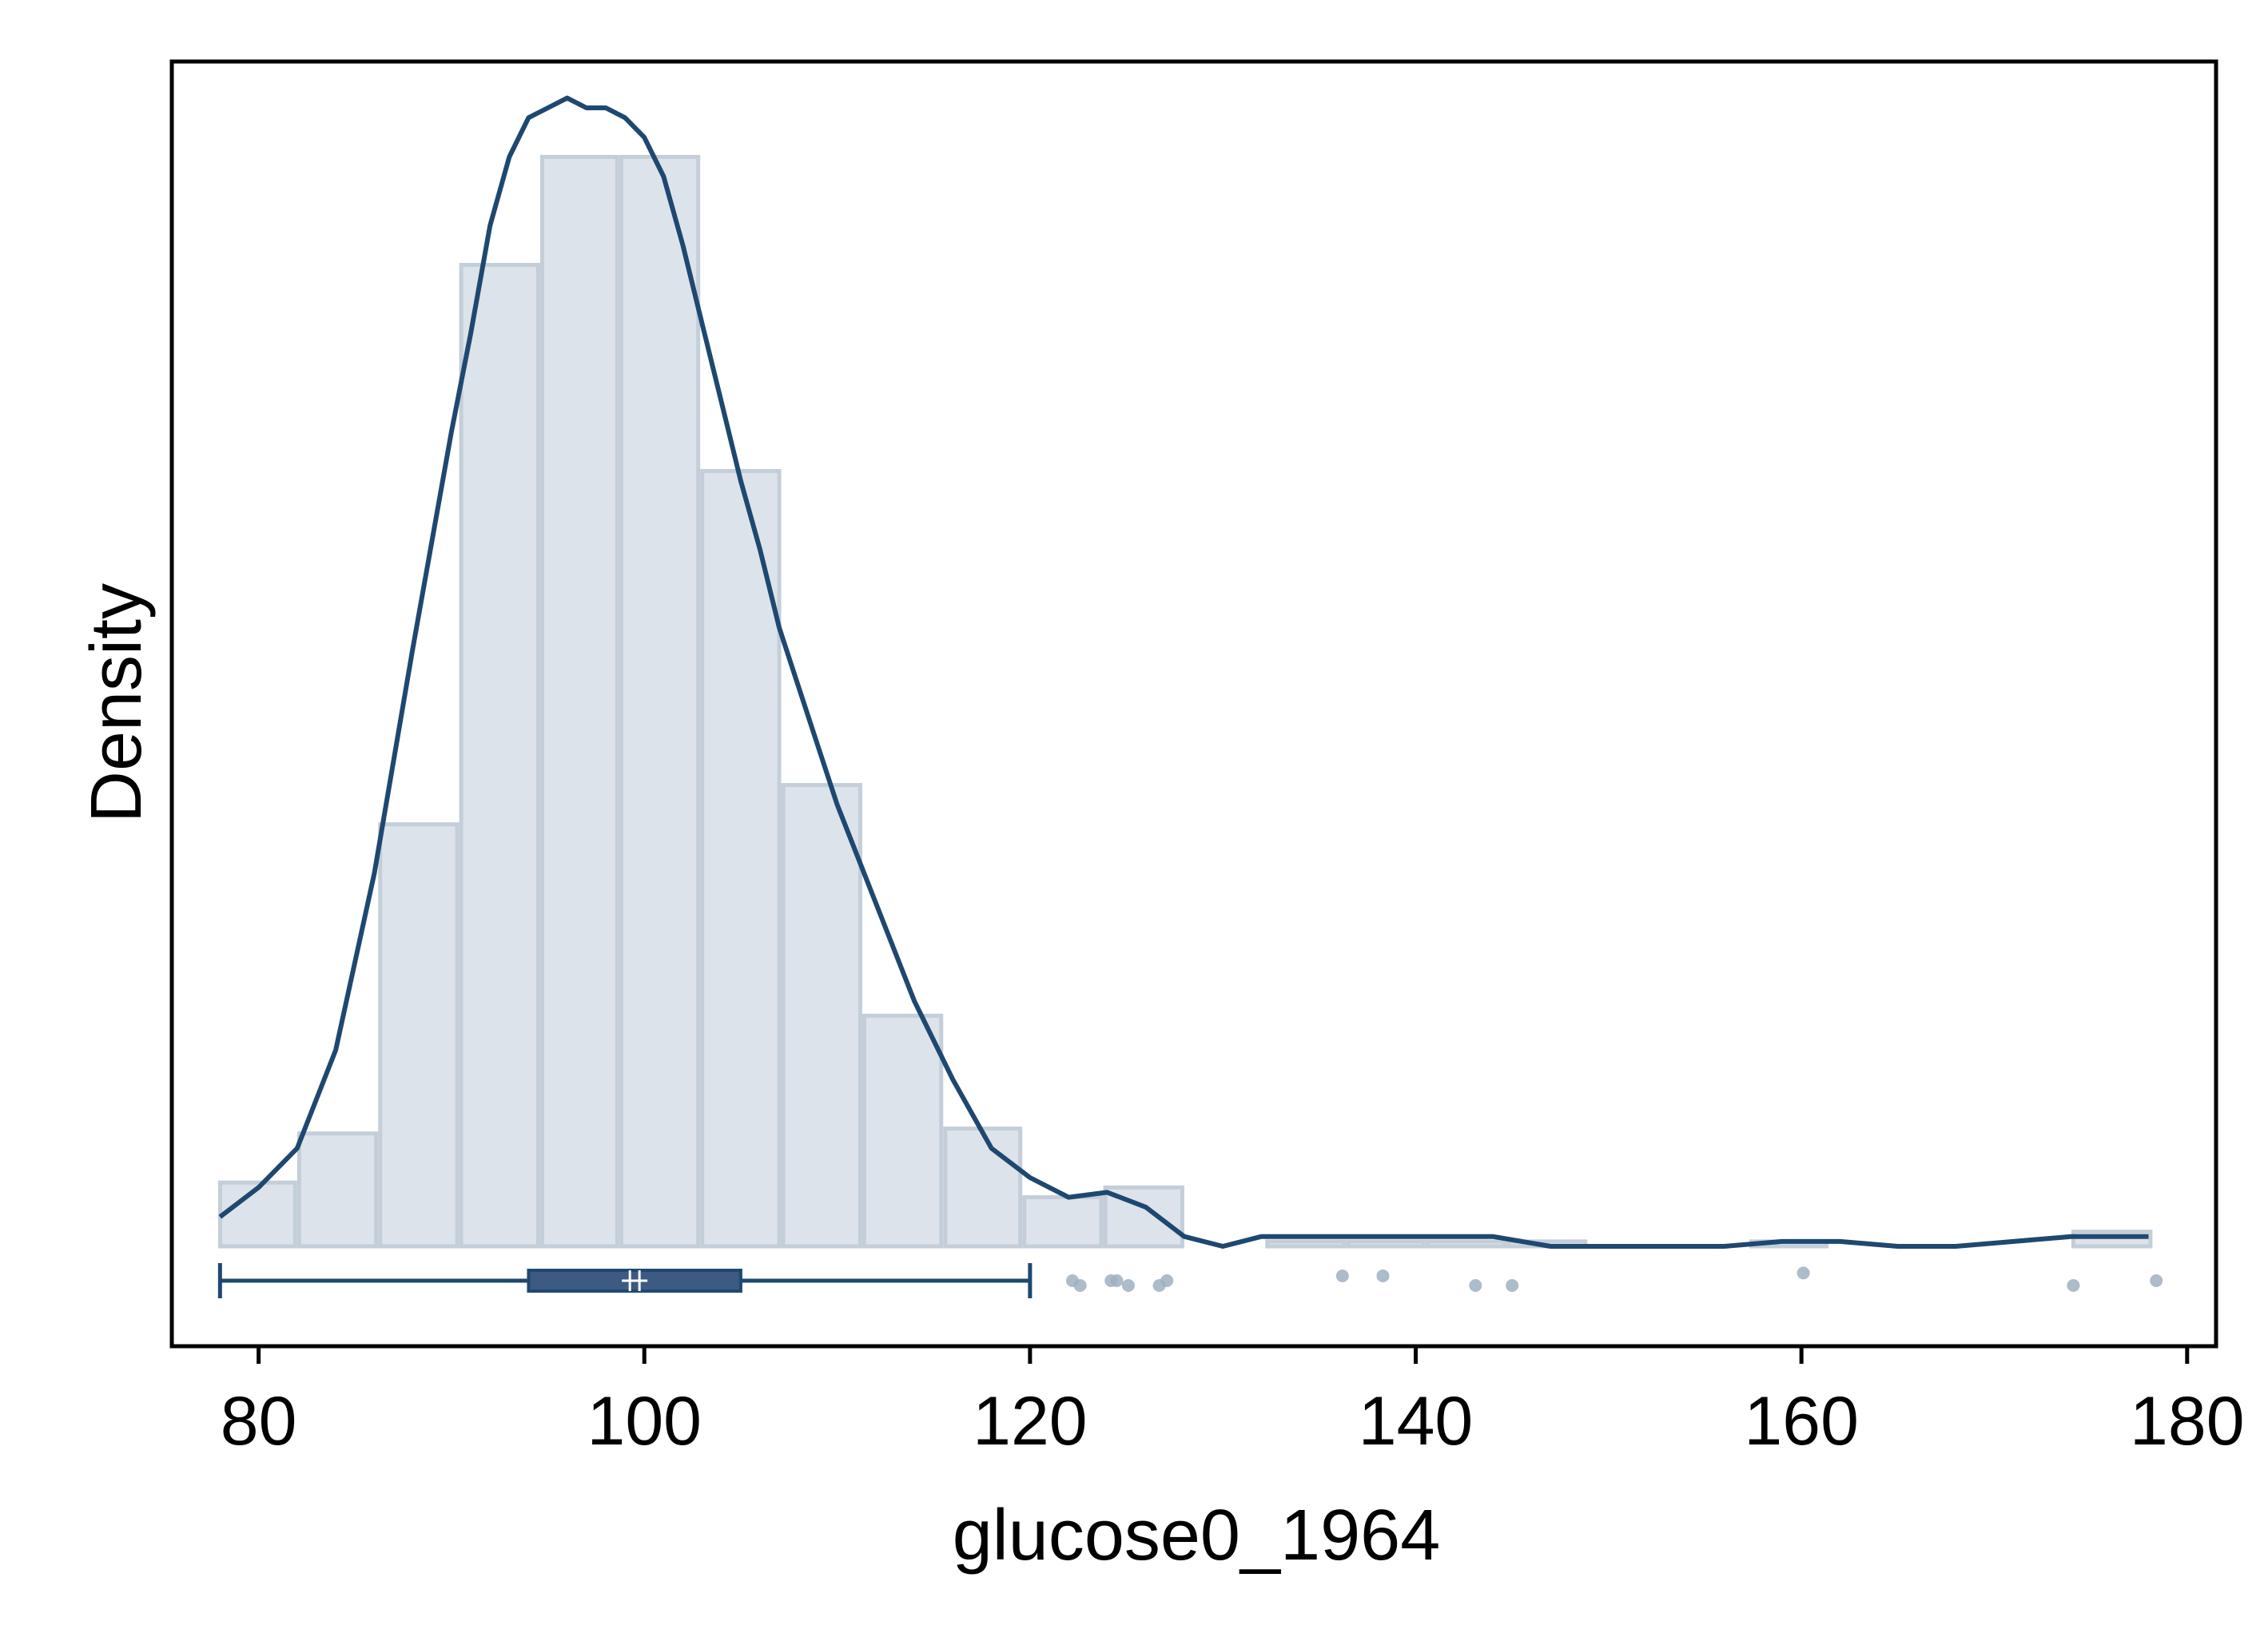  What do you see at coordinates (1190, 1280) in the screenshot?
I see `boxplot-layer` at bounding box center [1190, 1280].